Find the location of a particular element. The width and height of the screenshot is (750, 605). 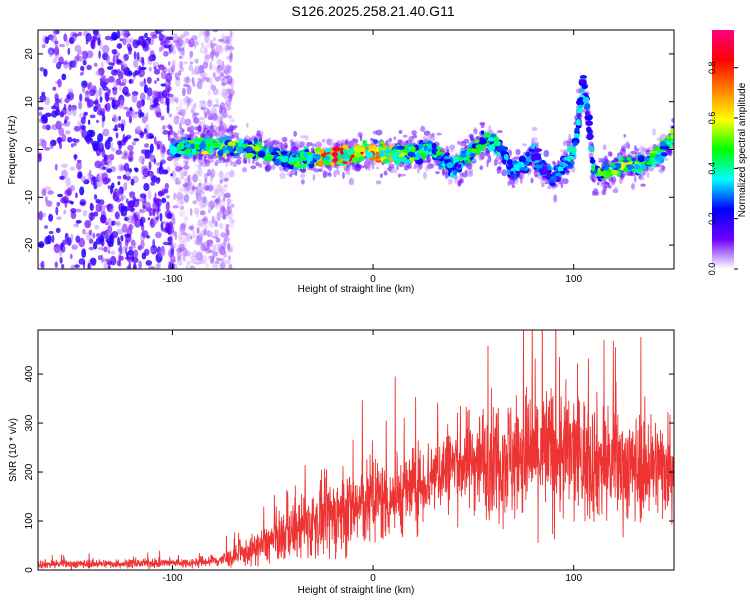

x-tick-label: 0 is located at coordinates (373, 578).